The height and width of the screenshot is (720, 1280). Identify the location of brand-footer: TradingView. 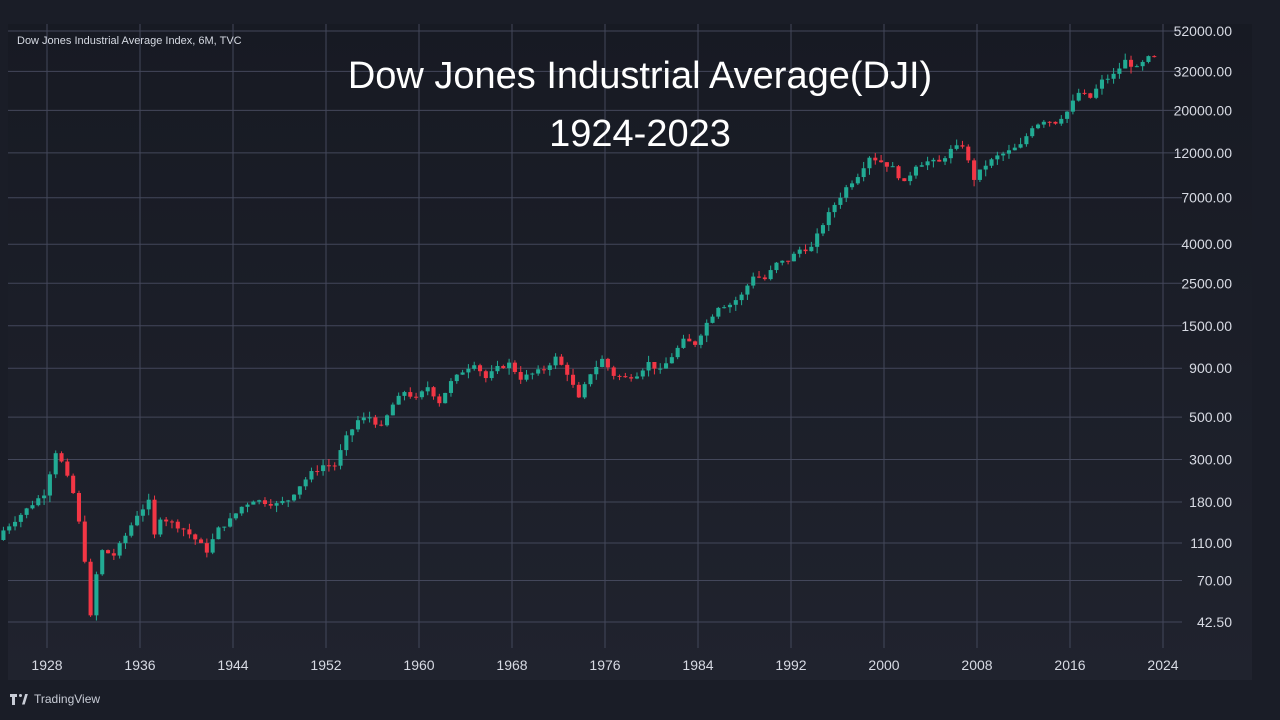
(55, 699).